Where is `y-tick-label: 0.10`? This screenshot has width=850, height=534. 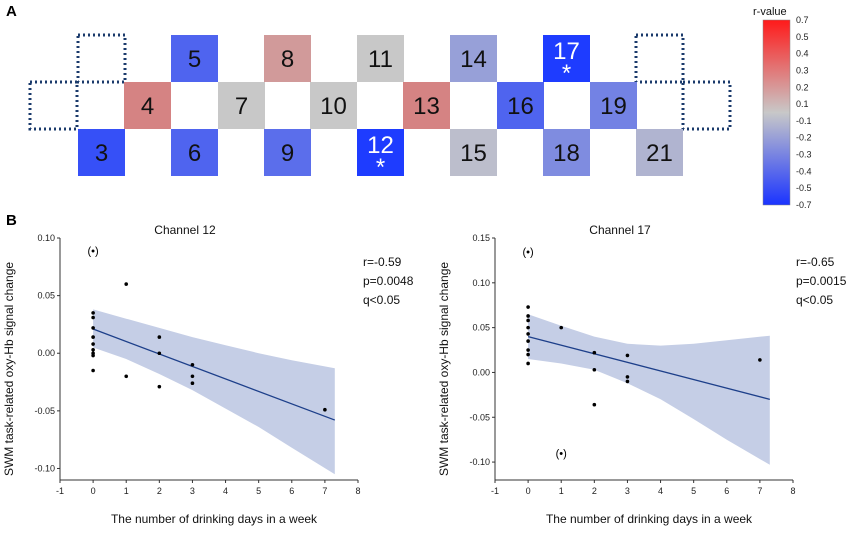 y-tick-label: 0.10 is located at coordinates (481, 283).